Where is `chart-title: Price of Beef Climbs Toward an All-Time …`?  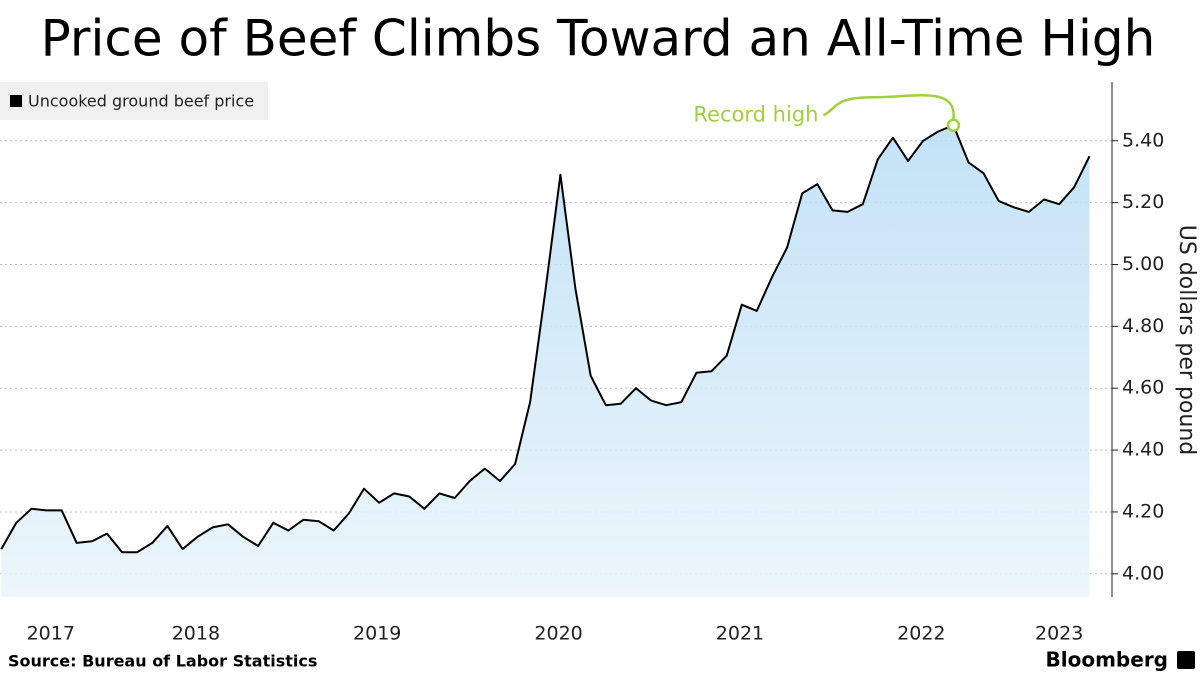
chart-title: Price of Beef Climbs Toward an All-Time … is located at coordinates (598, 39).